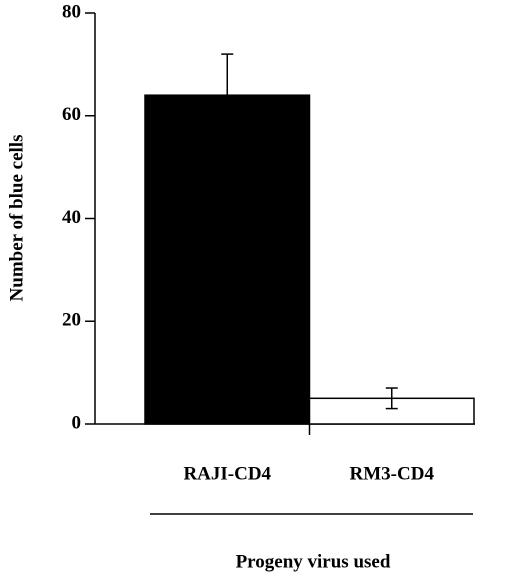 This screenshot has height=580, width=520. Describe the element at coordinates (16, 218) in the screenshot. I see `y-axis-title: Number of blue cells` at that location.